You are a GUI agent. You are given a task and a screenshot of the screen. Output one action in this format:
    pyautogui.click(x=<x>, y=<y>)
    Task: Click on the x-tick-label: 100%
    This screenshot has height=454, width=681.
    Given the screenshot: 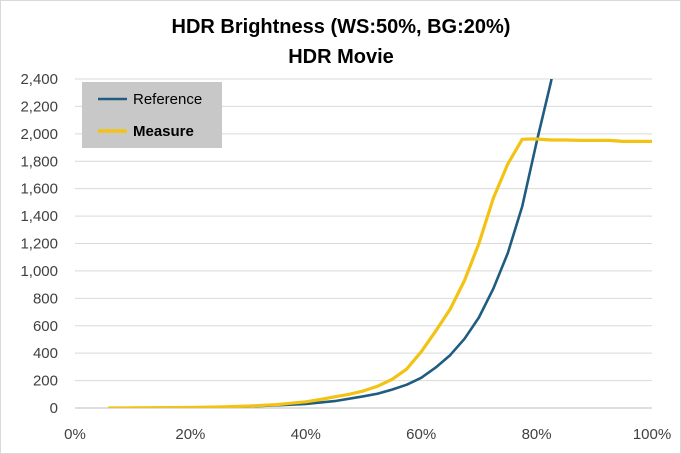 What is the action you would take?
    pyautogui.click(x=652, y=434)
    